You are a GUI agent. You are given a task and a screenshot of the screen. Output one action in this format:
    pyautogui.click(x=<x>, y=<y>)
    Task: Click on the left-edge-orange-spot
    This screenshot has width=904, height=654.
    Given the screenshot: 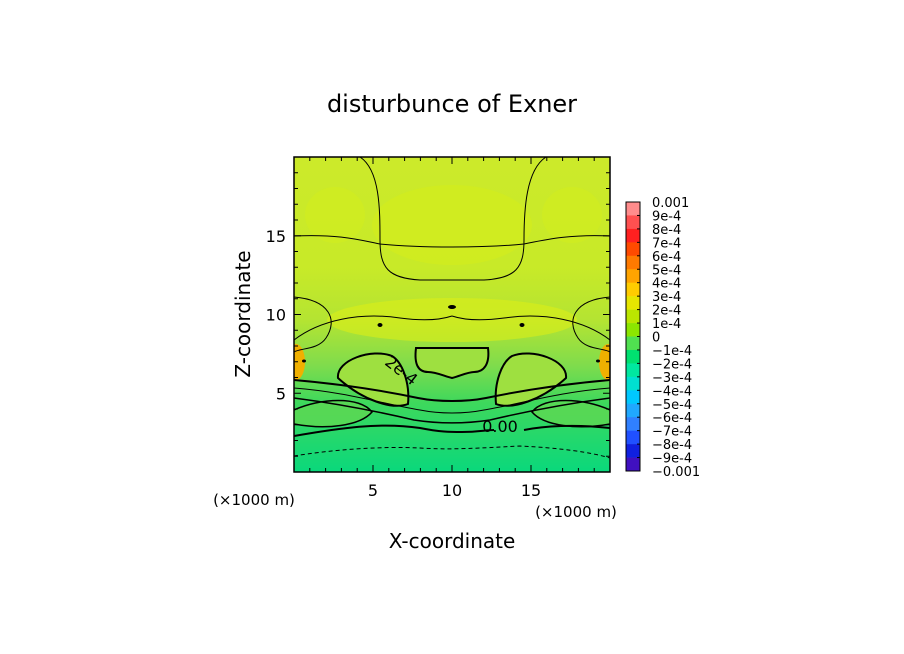 What is the action you would take?
    pyautogui.click(x=299, y=362)
    